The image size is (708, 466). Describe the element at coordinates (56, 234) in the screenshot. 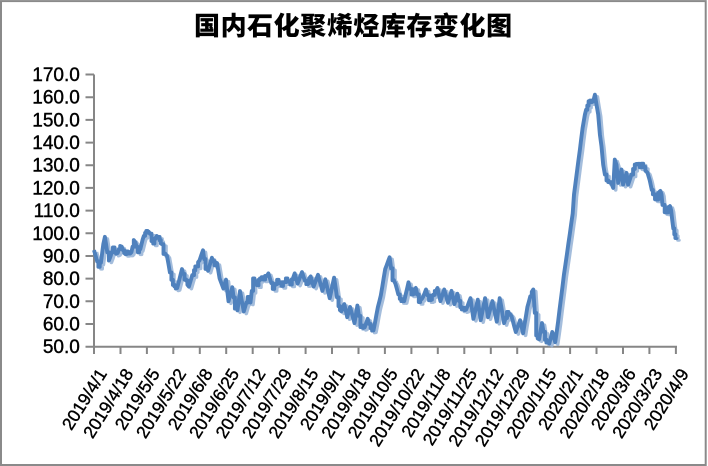

I see `svg-text: 100.0` at that location.